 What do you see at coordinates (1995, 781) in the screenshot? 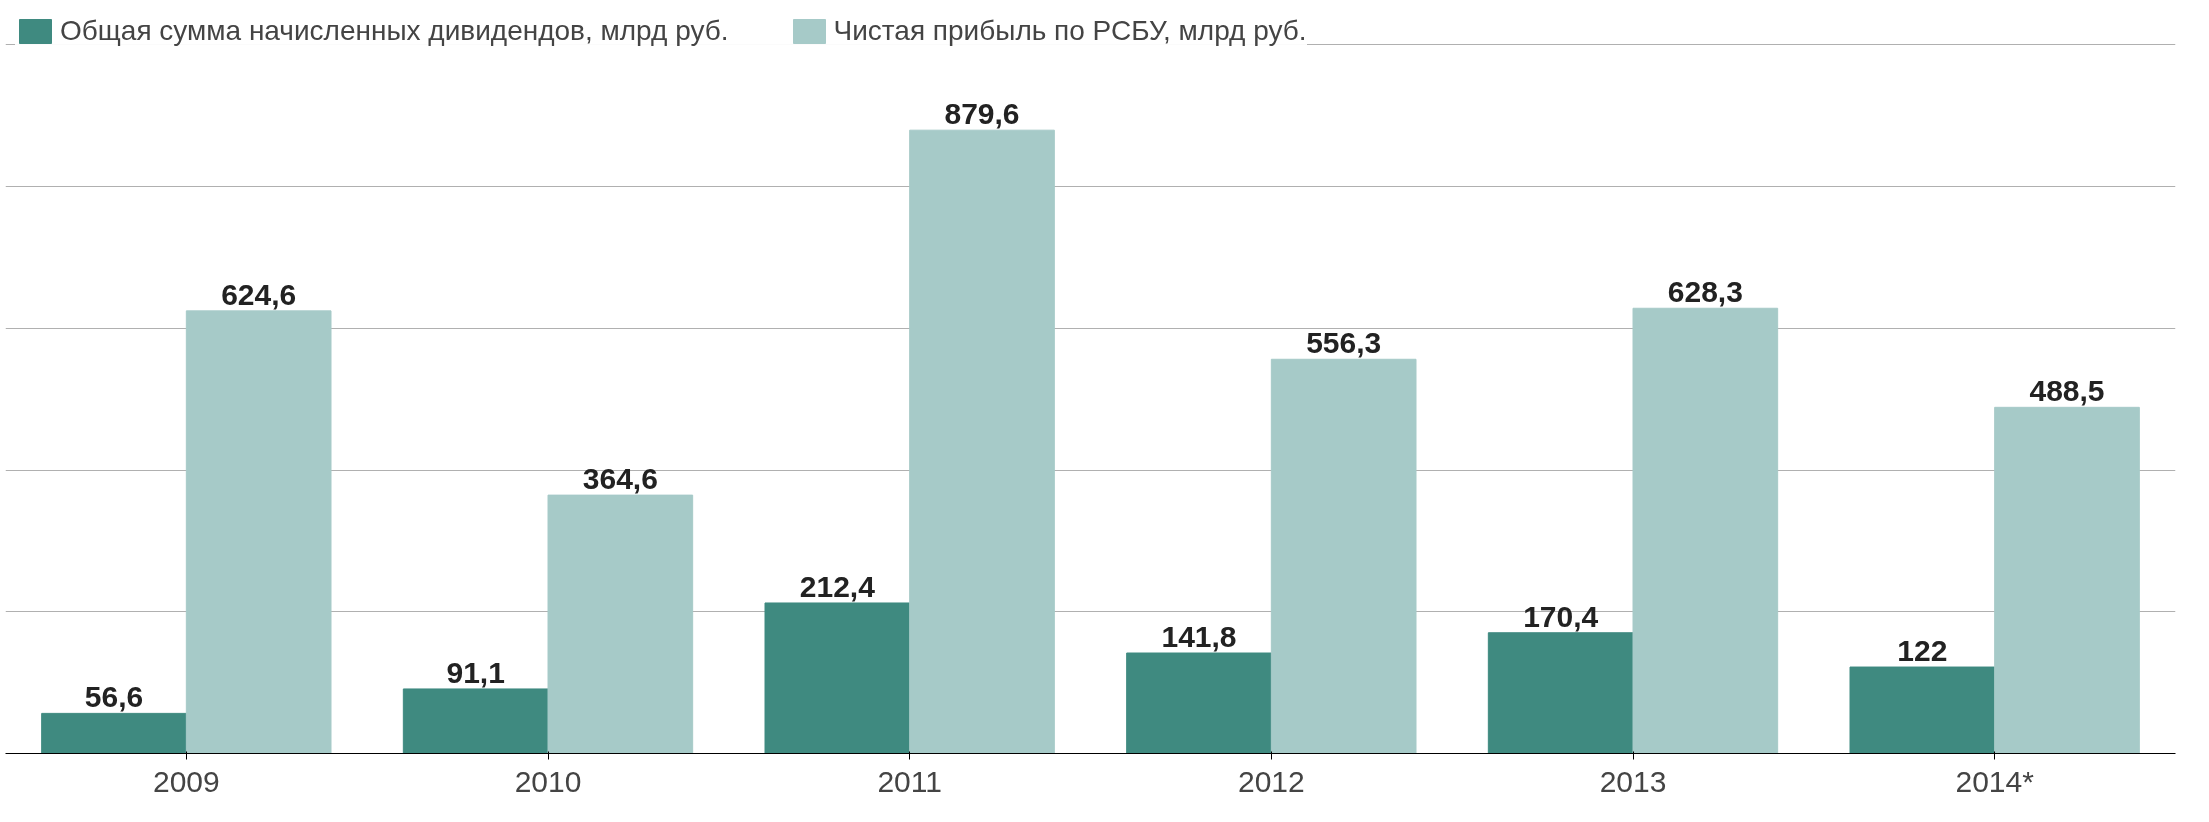
I see `x-tick-label: 2014*` at bounding box center [1995, 781].